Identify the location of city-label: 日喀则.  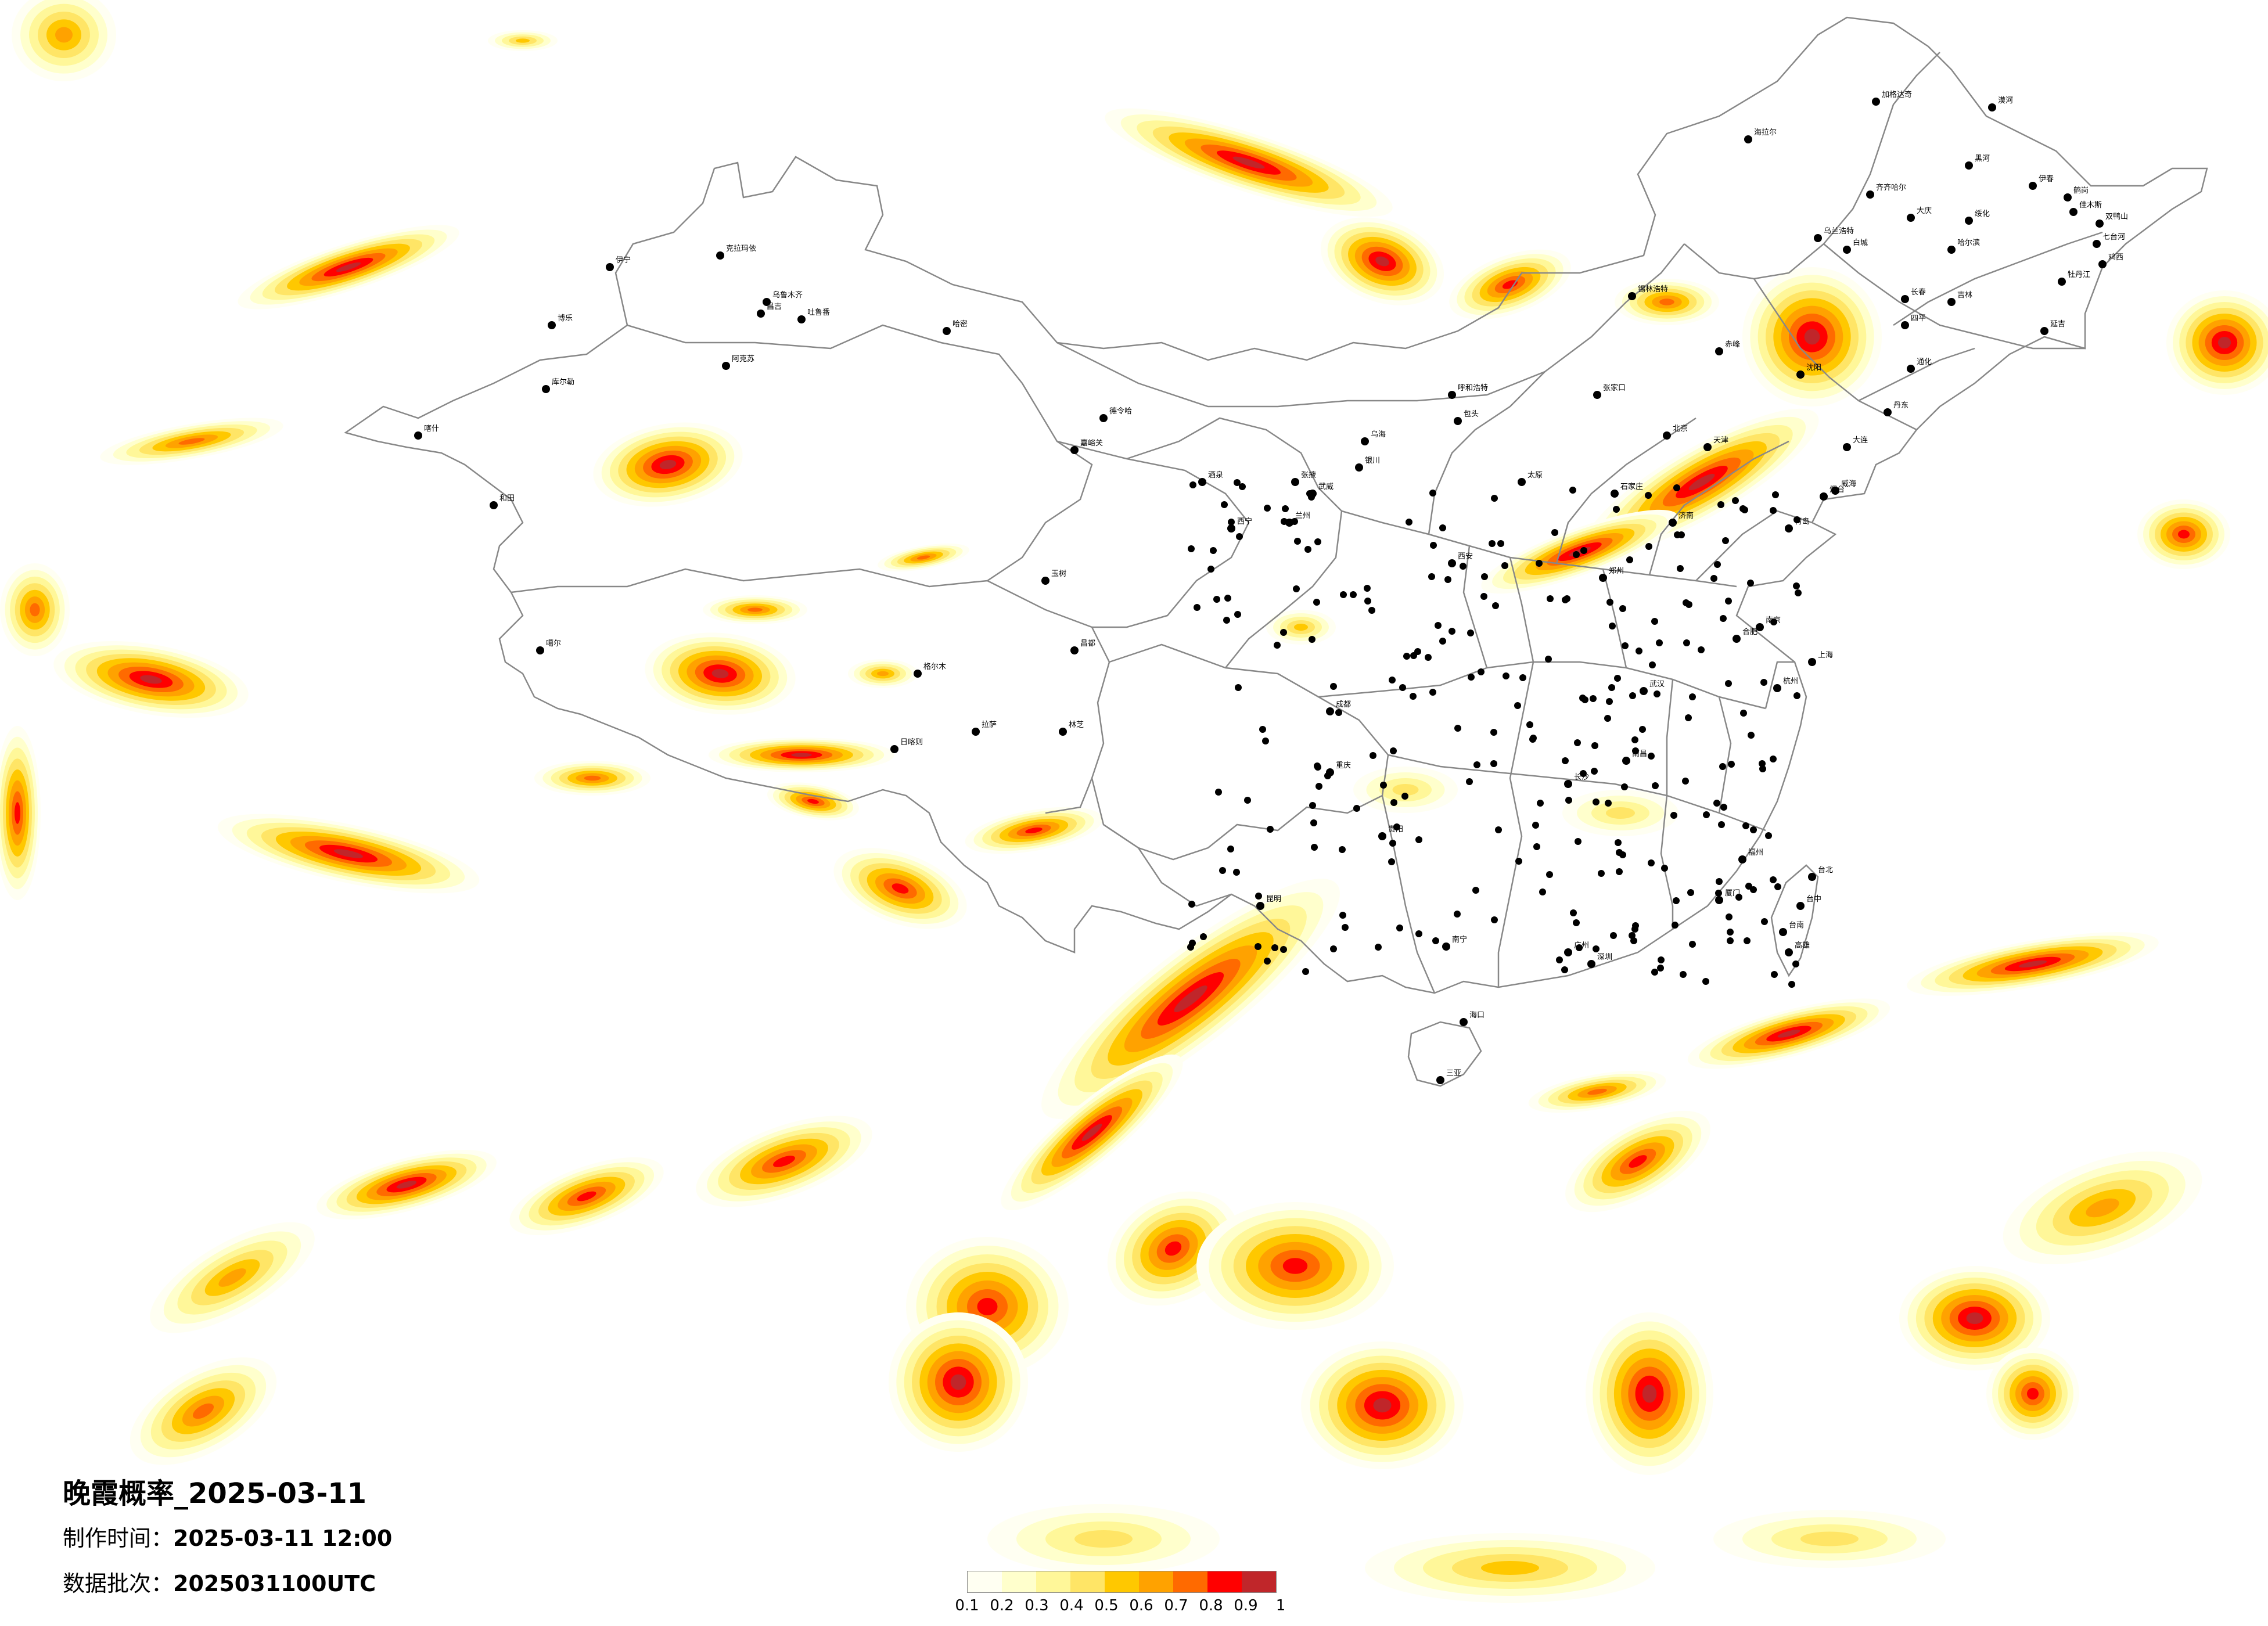
(911, 742).